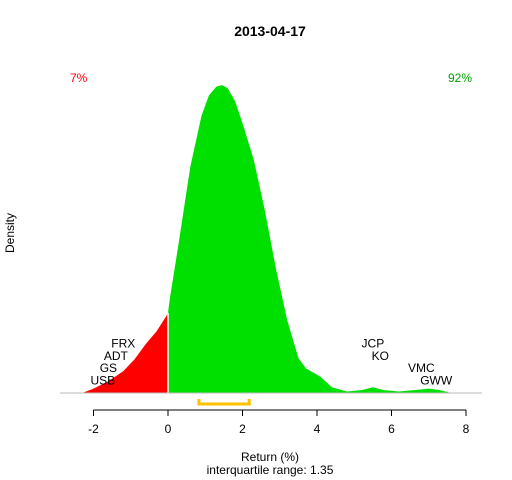  Describe the element at coordinates (270, 31) in the screenshot. I see `chart-title: 2013-04-17` at that location.